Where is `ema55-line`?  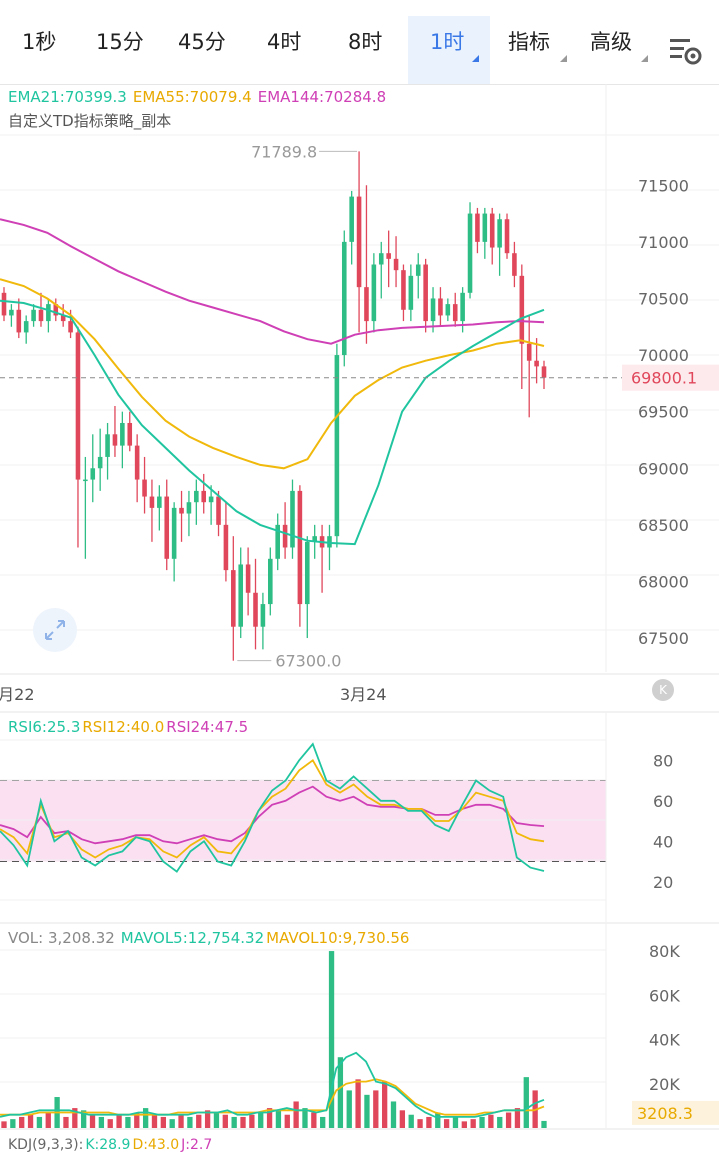
ema55-line is located at coordinates (272, 374).